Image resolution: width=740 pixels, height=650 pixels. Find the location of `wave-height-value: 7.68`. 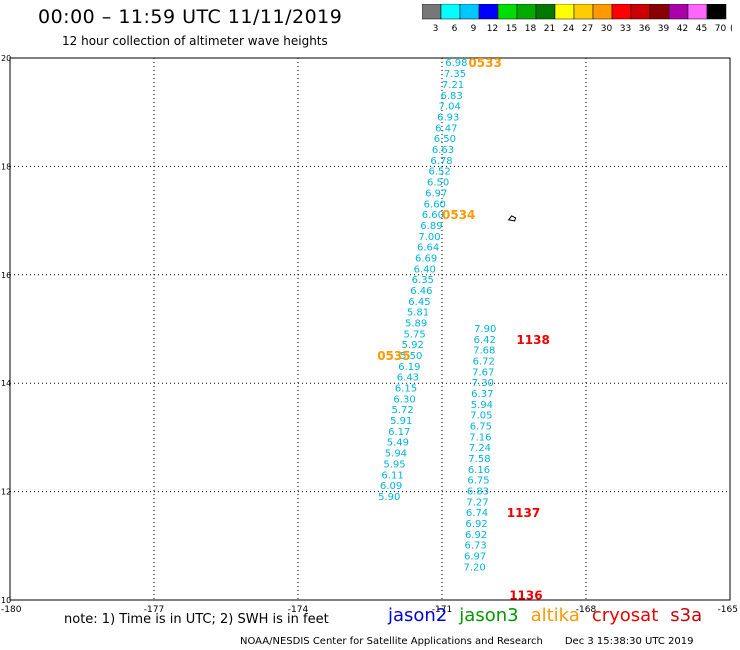

wave-height-value: 7.68 is located at coordinates (484, 351).